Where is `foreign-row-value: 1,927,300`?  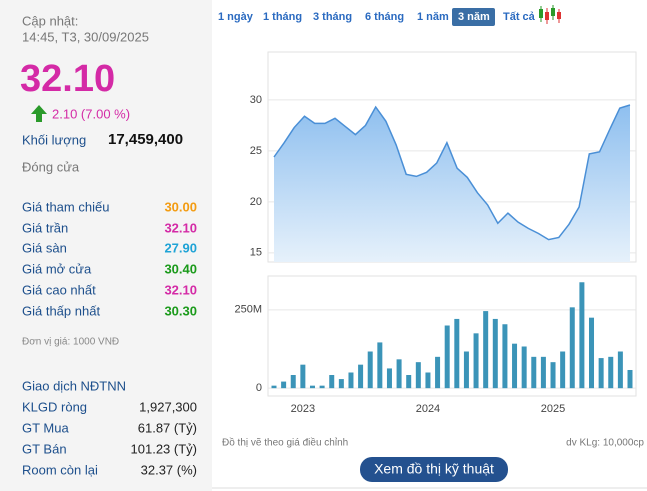
foreign-row-value: 1,927,300 is located at coordinates (168, 406).